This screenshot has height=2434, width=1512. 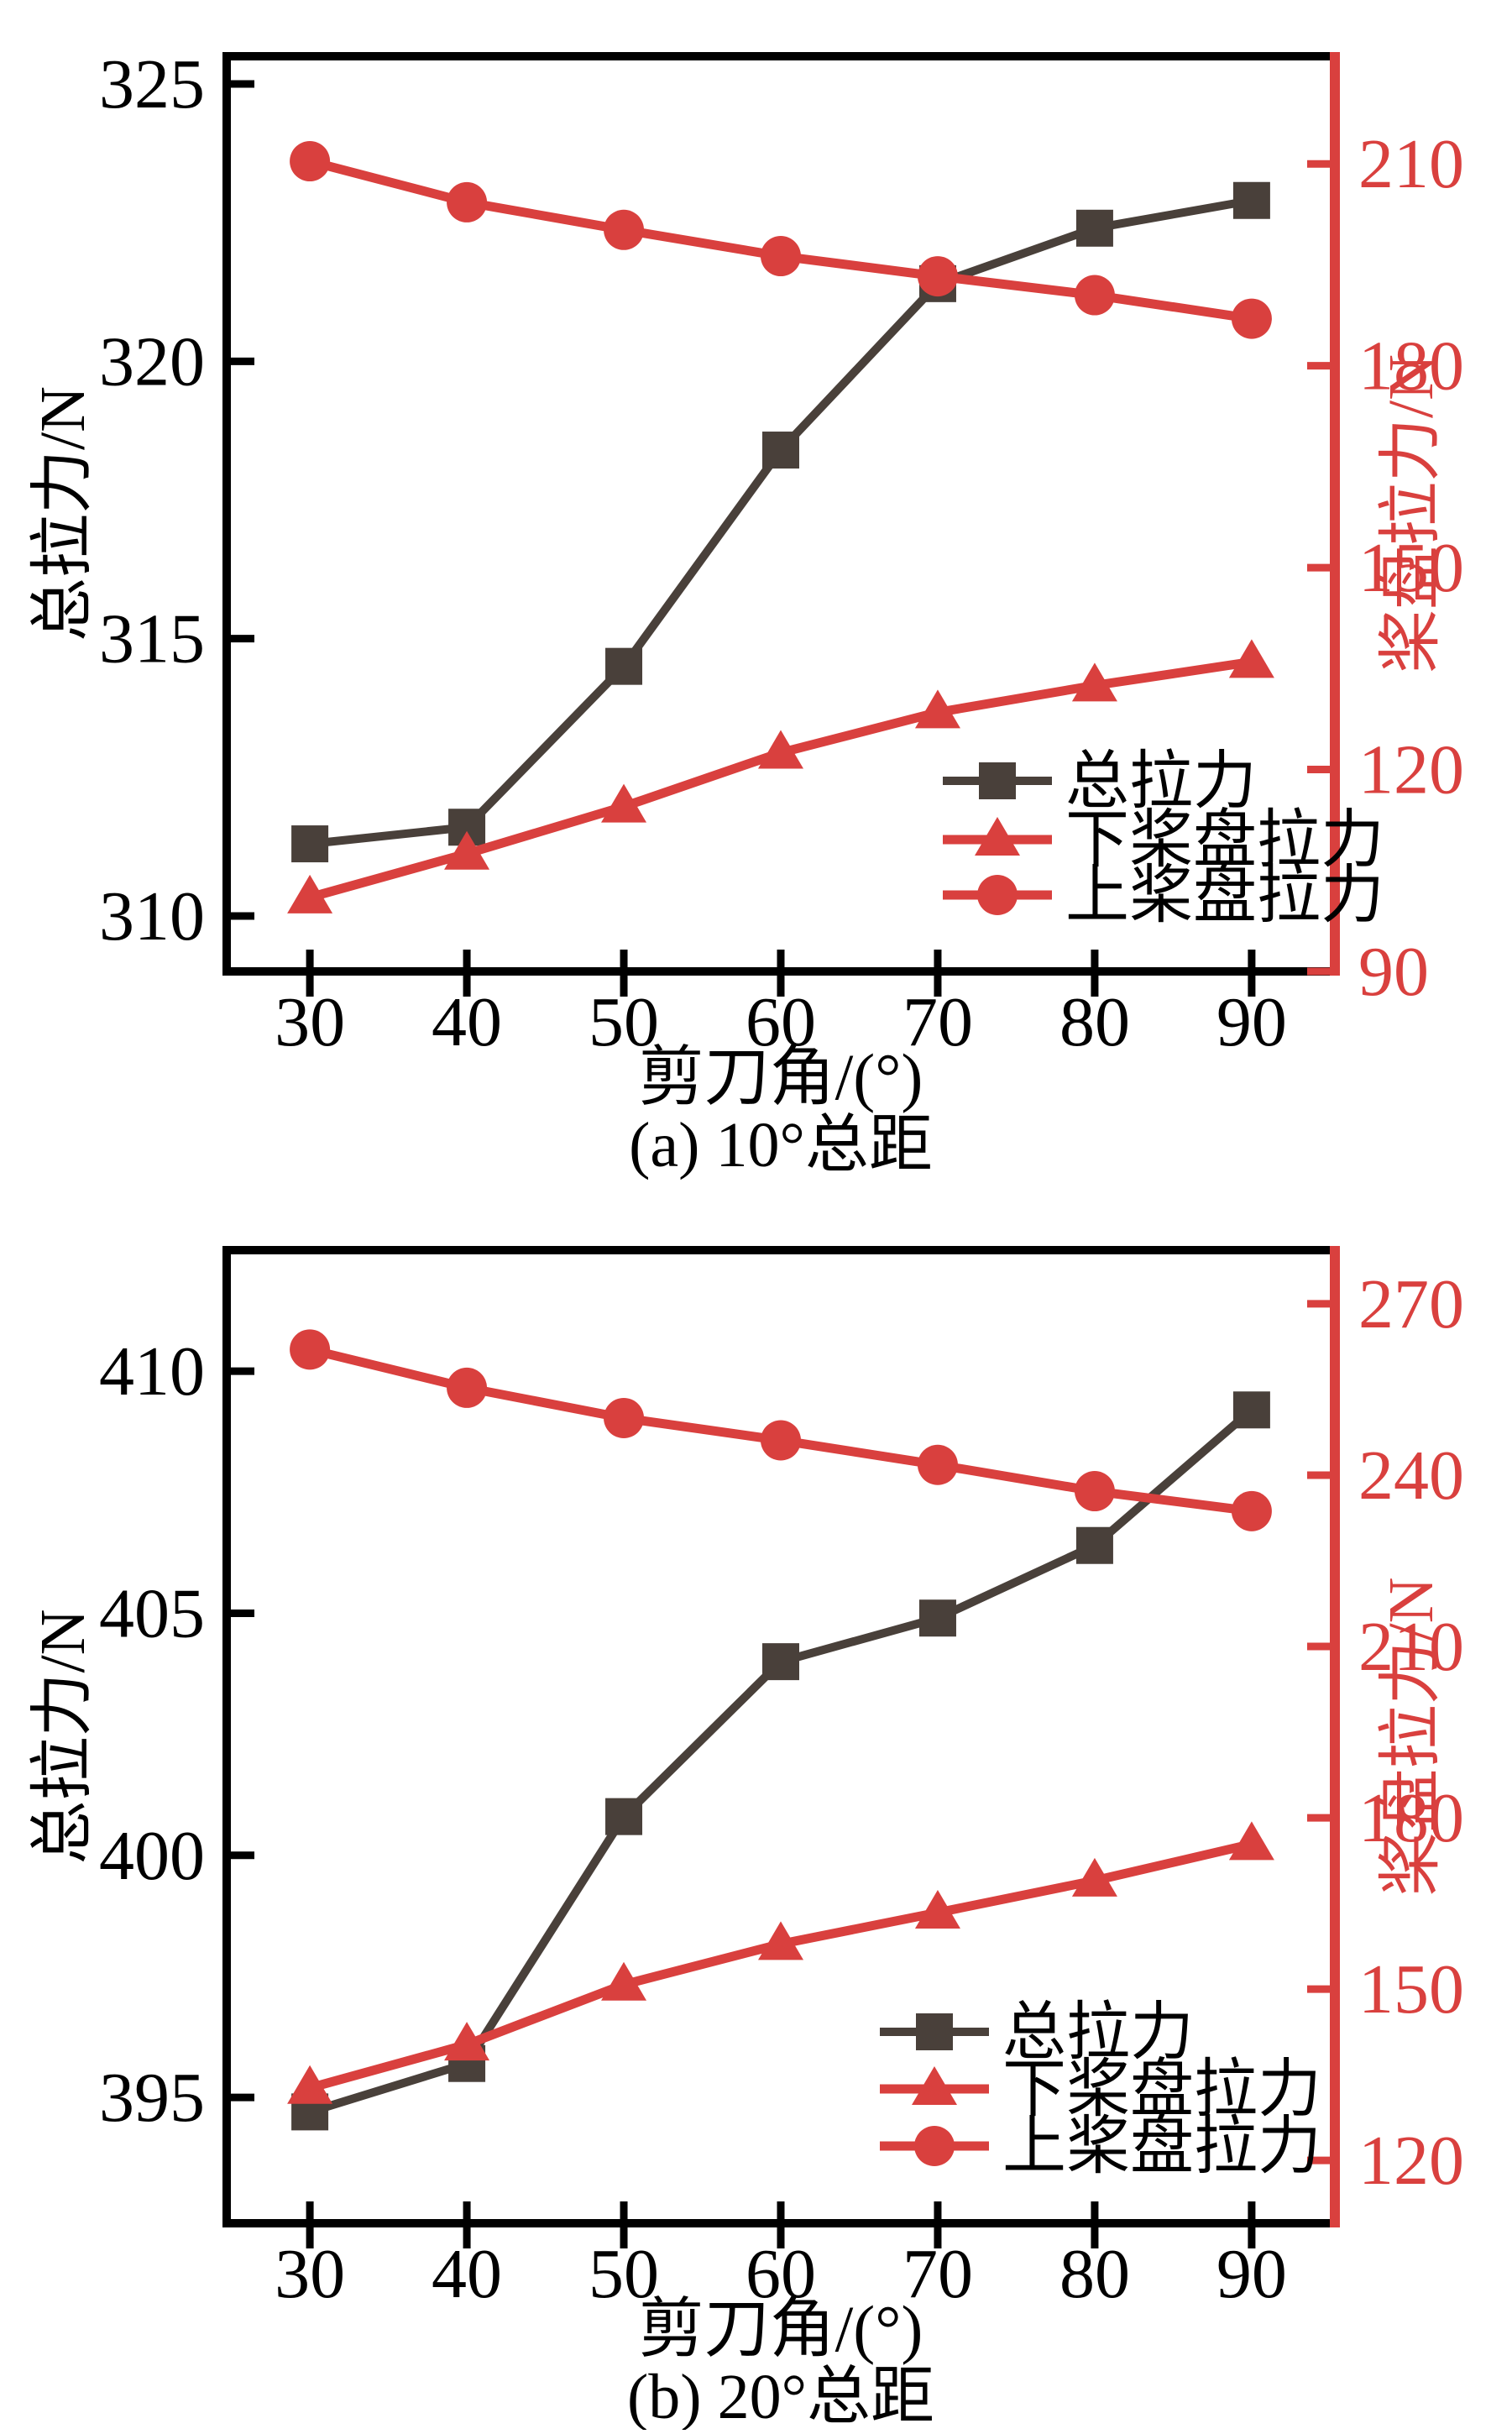 I want to click on right-tick-label: 240, so click(x=1411, y=1476).